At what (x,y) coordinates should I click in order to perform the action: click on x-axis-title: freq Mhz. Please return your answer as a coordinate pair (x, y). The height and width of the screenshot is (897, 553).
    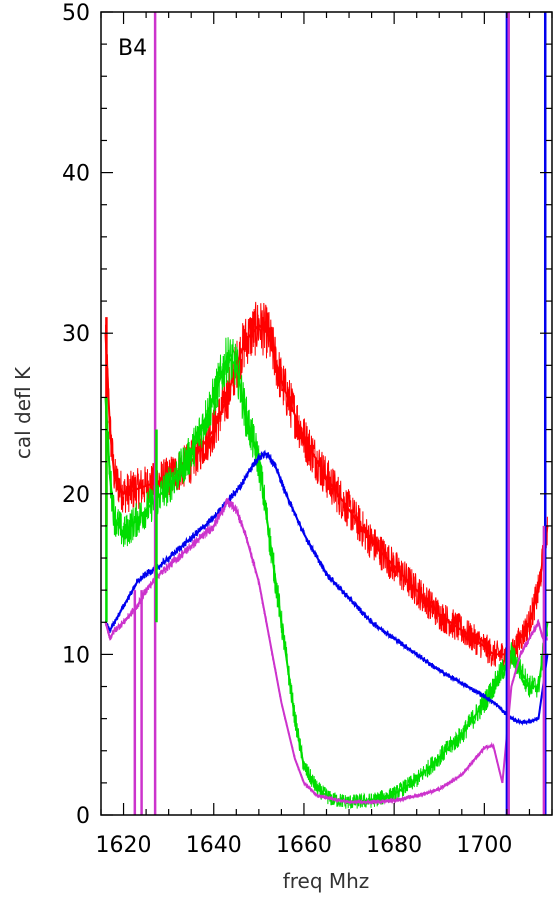
    Looking at the image, I should click on (326, 881).